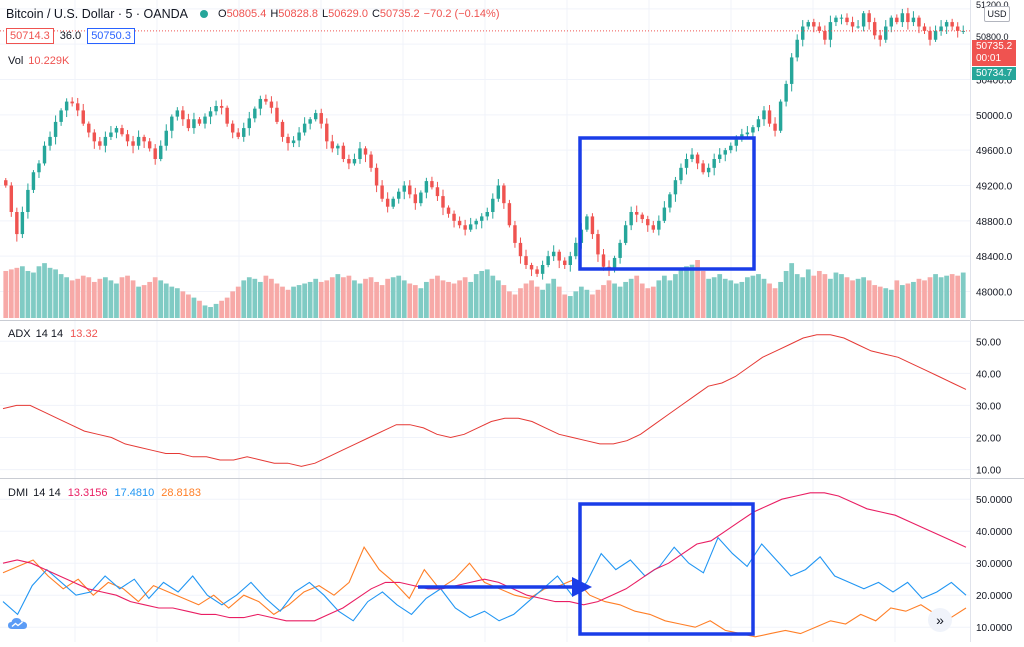  I want to click on highlight-box-price, so click(667, 203).